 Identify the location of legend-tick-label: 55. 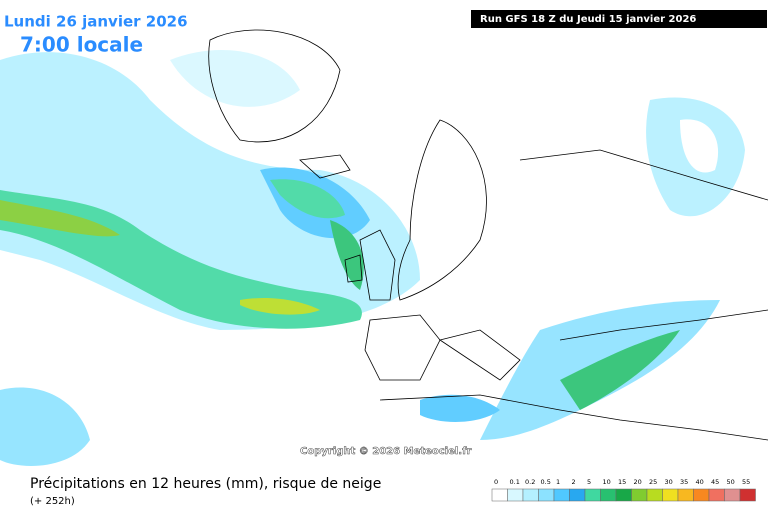
(746, 482).